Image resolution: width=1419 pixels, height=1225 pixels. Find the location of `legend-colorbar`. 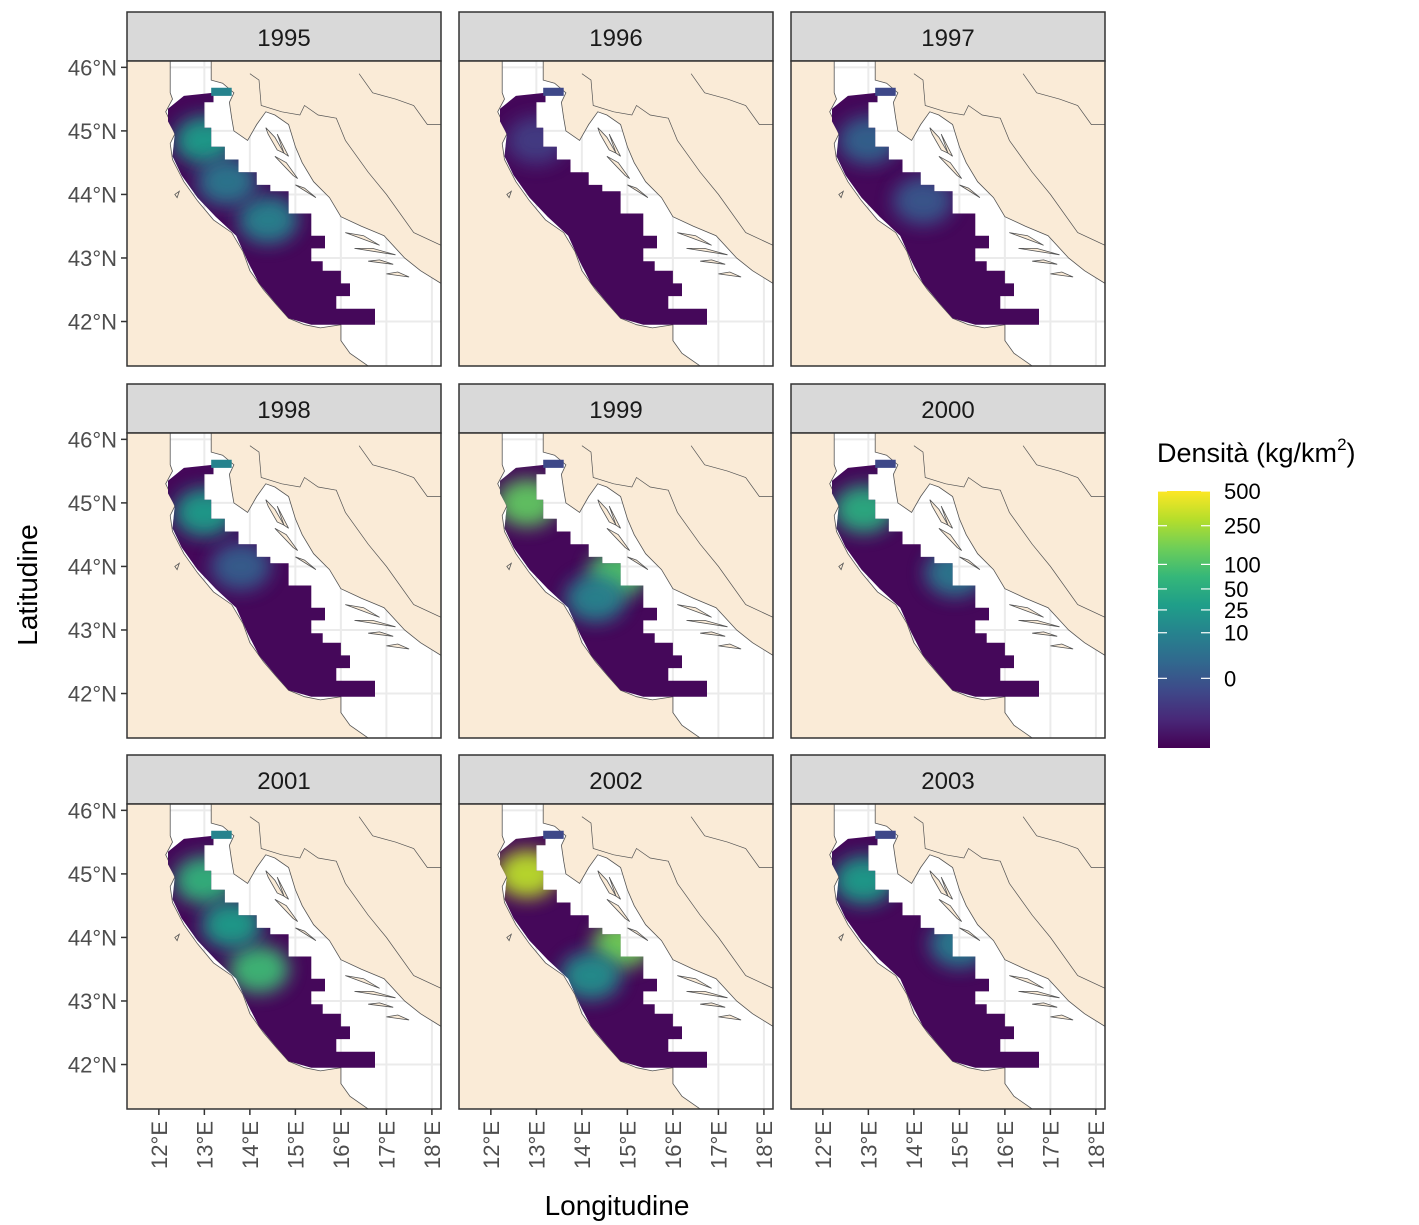

legend-colorbar is located at coordinates (1184, 619).